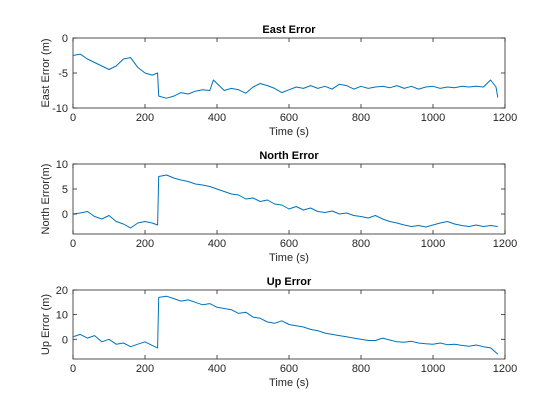  What do you see at coordinates (73, 369) in the screenshot?
I see `up-x-tick-label: 0` at bounding box center [73, 369].